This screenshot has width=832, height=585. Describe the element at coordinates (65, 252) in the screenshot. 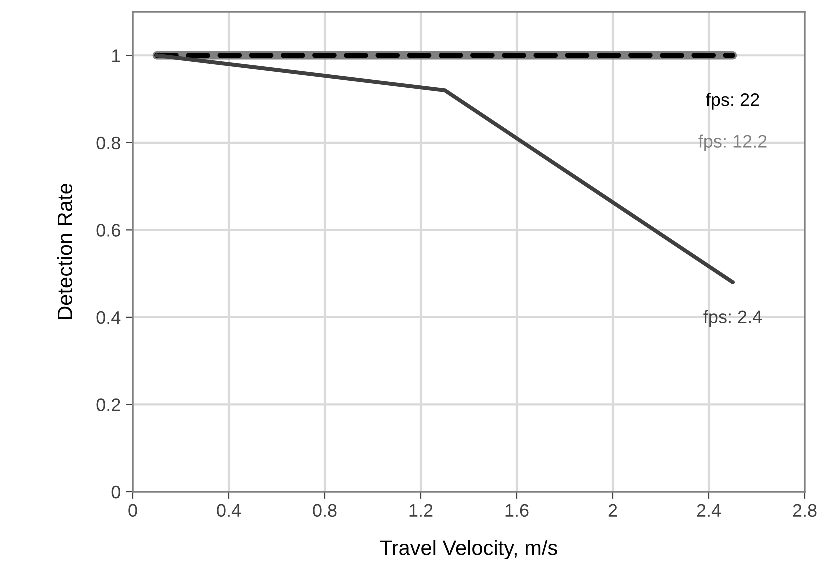

I see `y-axis-title: Detection Rate` at that location.